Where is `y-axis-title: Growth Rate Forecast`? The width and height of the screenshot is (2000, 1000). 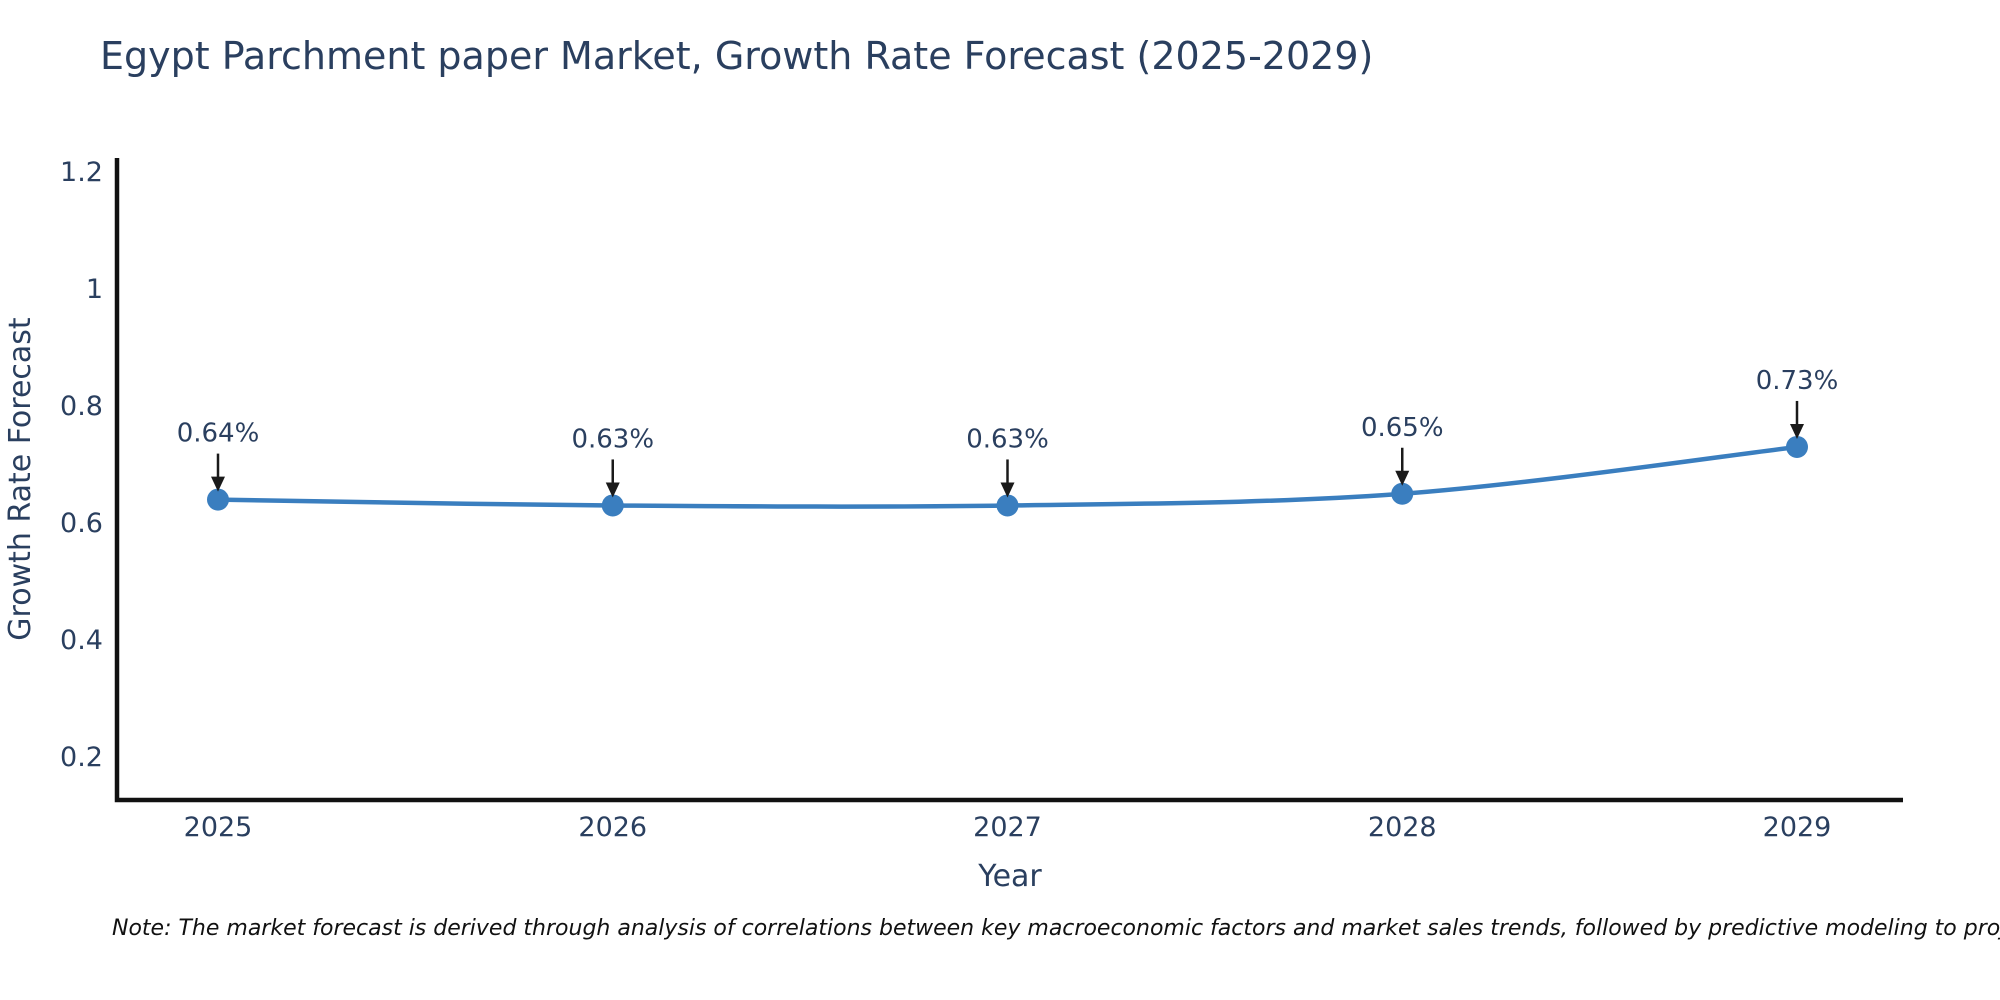
y-axis-title: Growth Rate Forecast is located at coordinates (20, 479).